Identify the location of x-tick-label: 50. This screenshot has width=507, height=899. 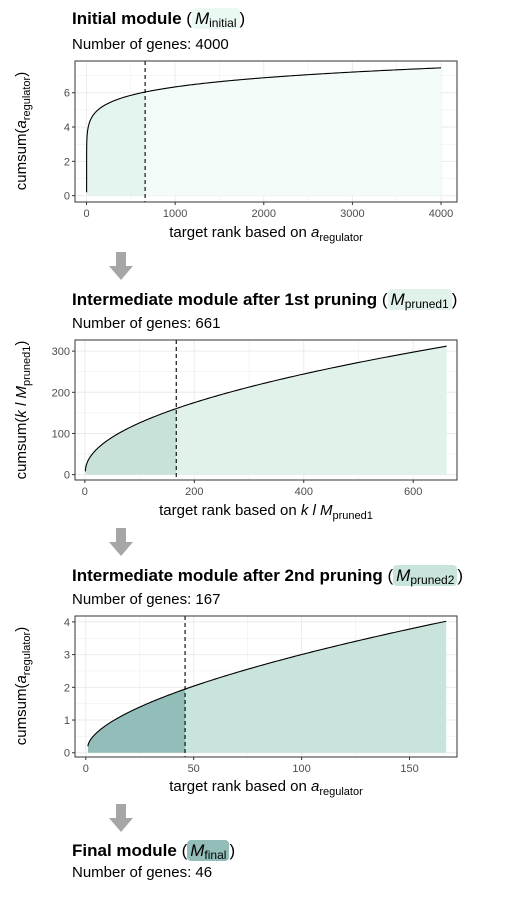
(194, 769).